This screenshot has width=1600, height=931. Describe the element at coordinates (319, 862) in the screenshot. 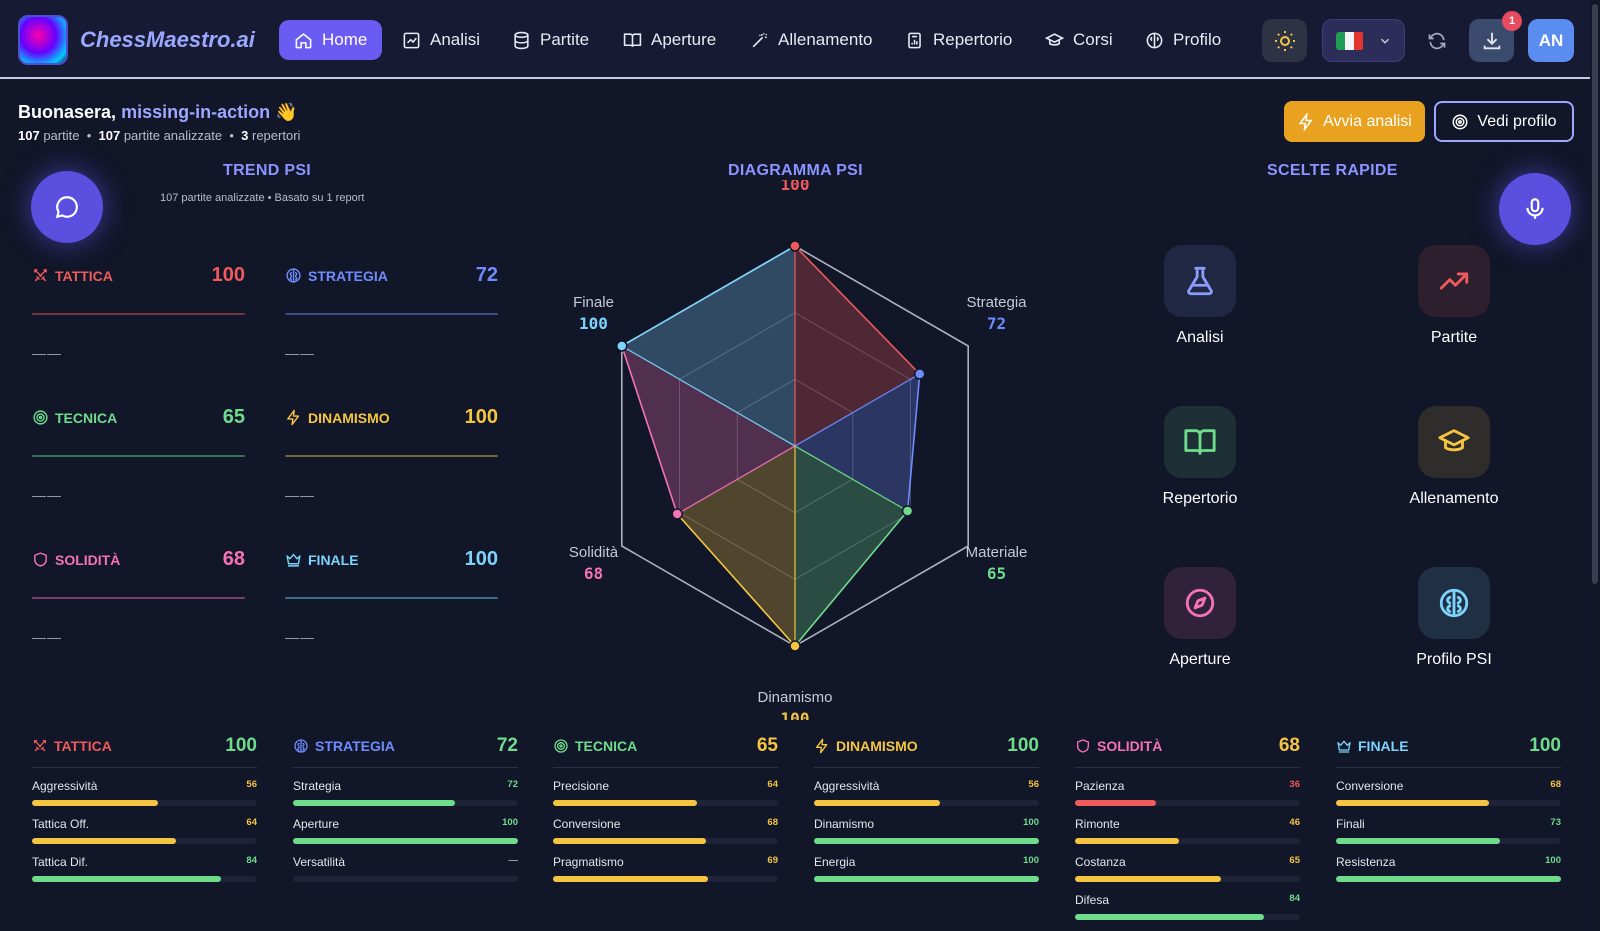

I see `metric-label: Versatilità` at that location.